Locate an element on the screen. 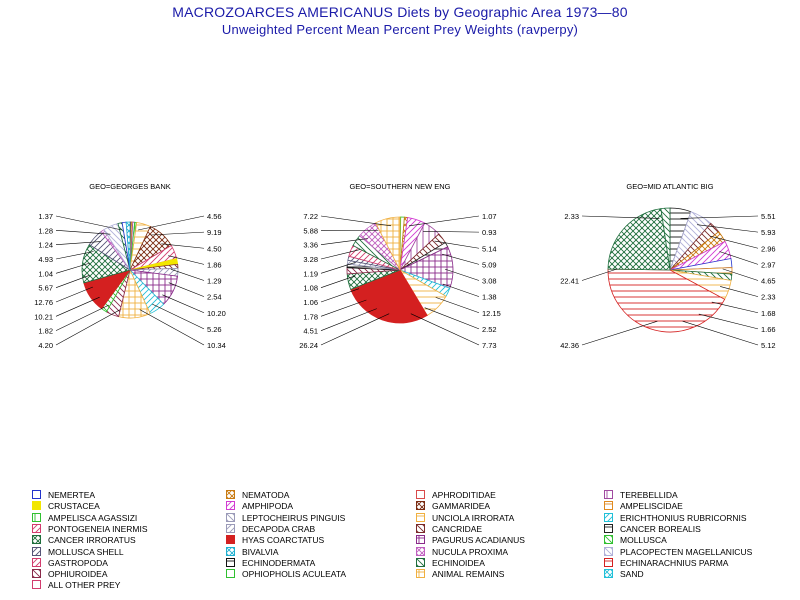  pie-value-label: 1.82 is located at coordinates (45, 331).